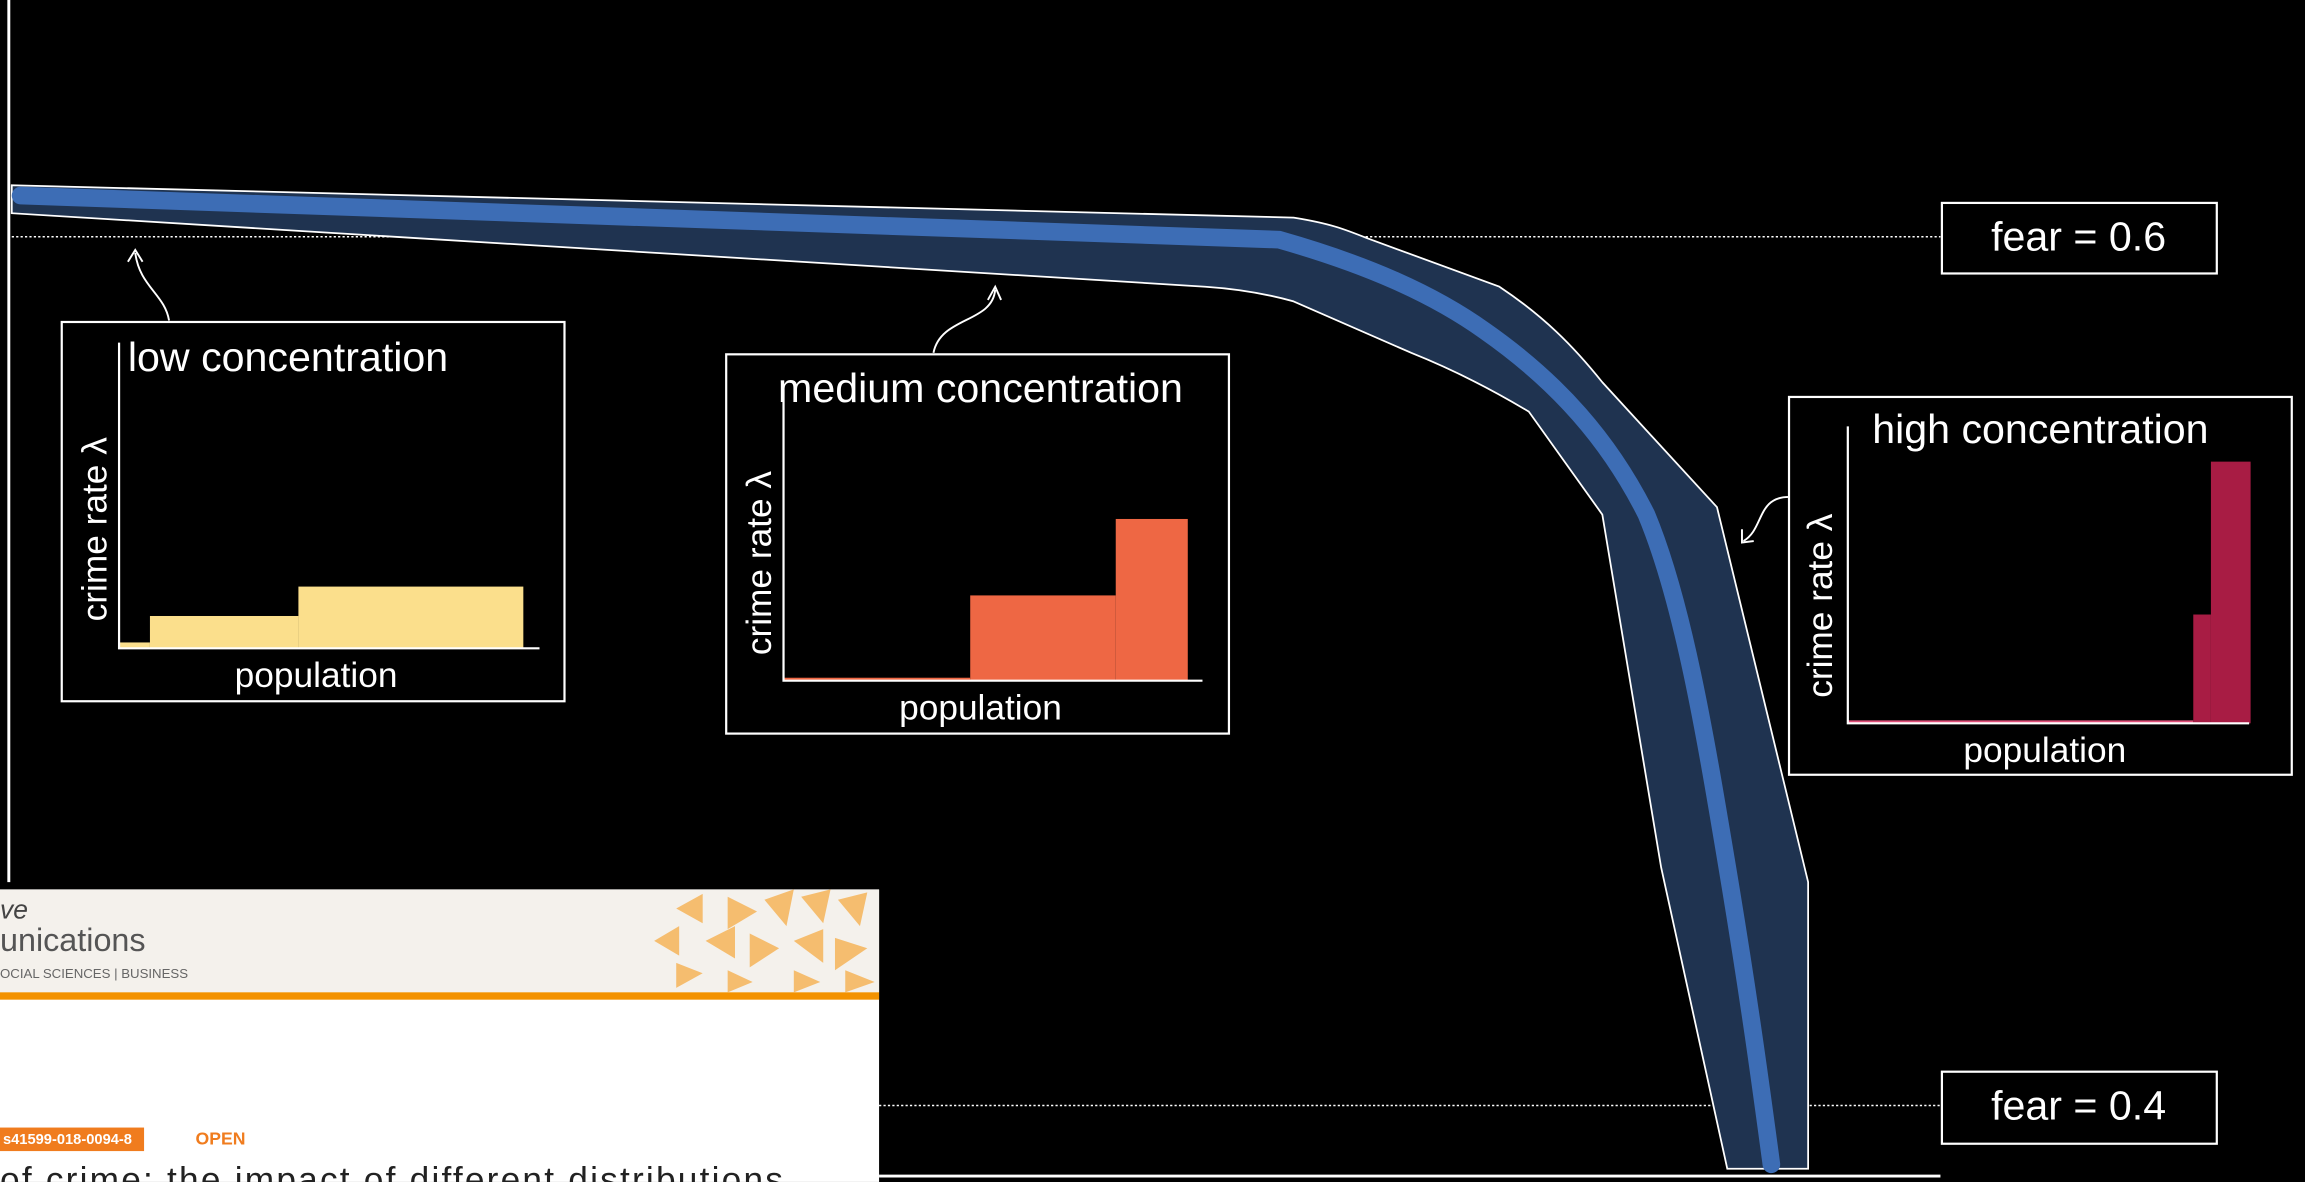 Image resolution: width=2305 pixels, height=1182 pixels. Describe the element at coordinates (980, 388) in the screenshot. I see `panel-title: medium concentration` at that location.